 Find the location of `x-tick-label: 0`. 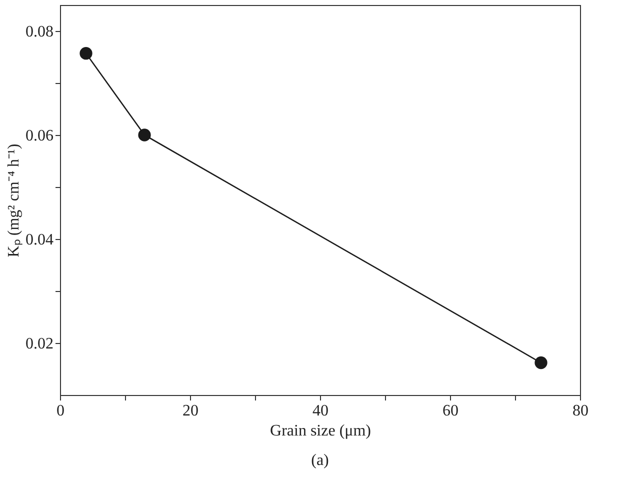

x-tick-label: 0 is located at coordinates (60, 411).